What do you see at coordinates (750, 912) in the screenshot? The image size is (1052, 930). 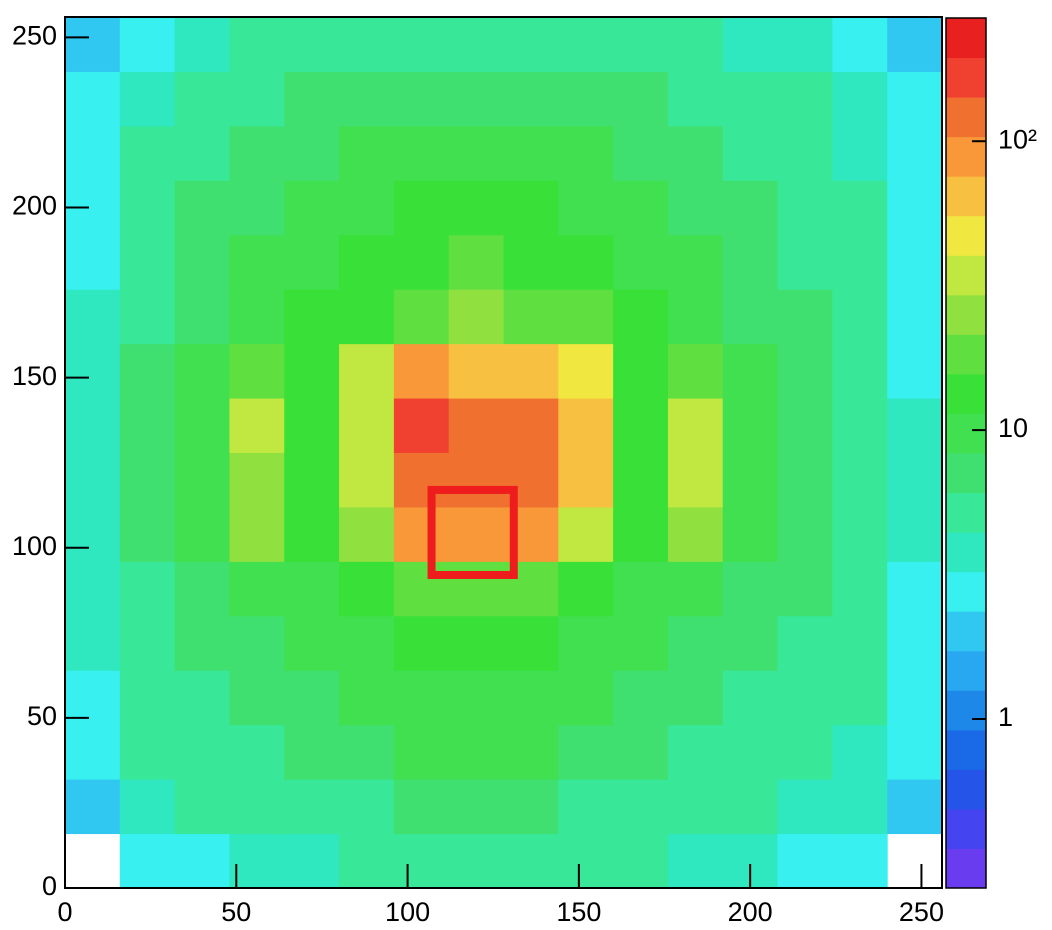 I see `x-tick-label: 200` at bounding box center [750, 912].